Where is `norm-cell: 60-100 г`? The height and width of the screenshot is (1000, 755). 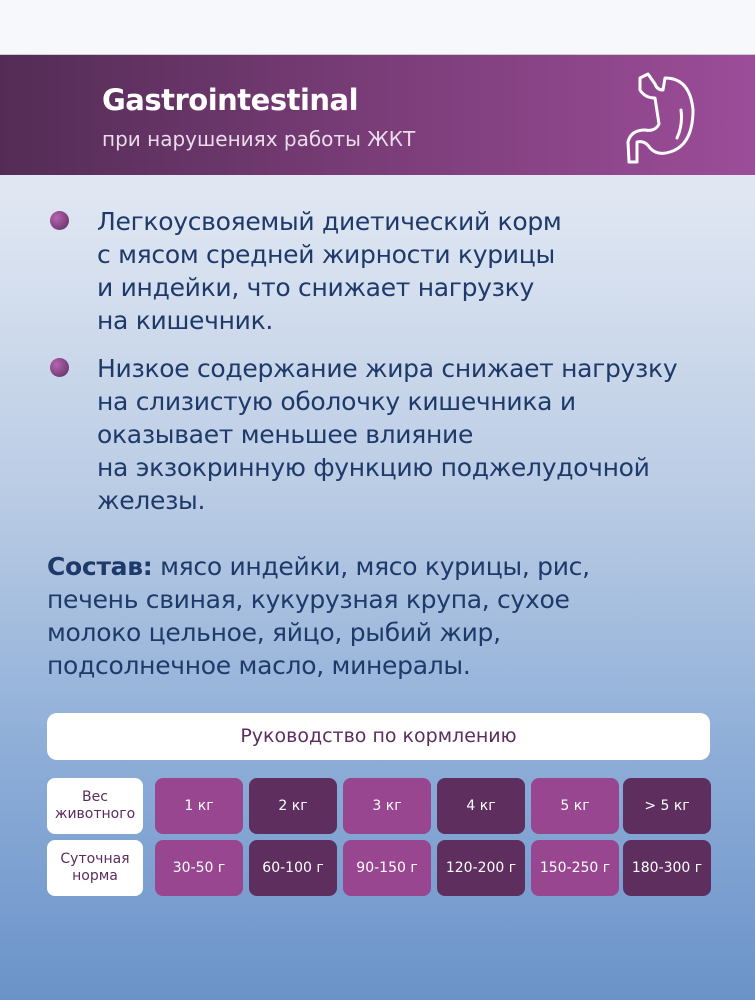 norm-cell: 60-100 г is located at coordinates (293, 868).